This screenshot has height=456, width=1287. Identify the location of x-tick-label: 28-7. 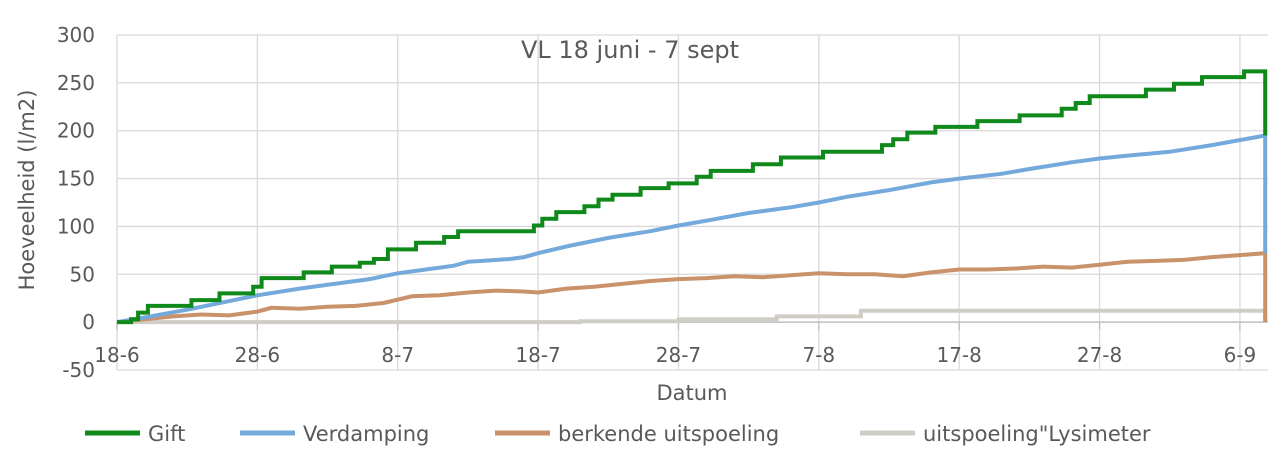
(678, 355).